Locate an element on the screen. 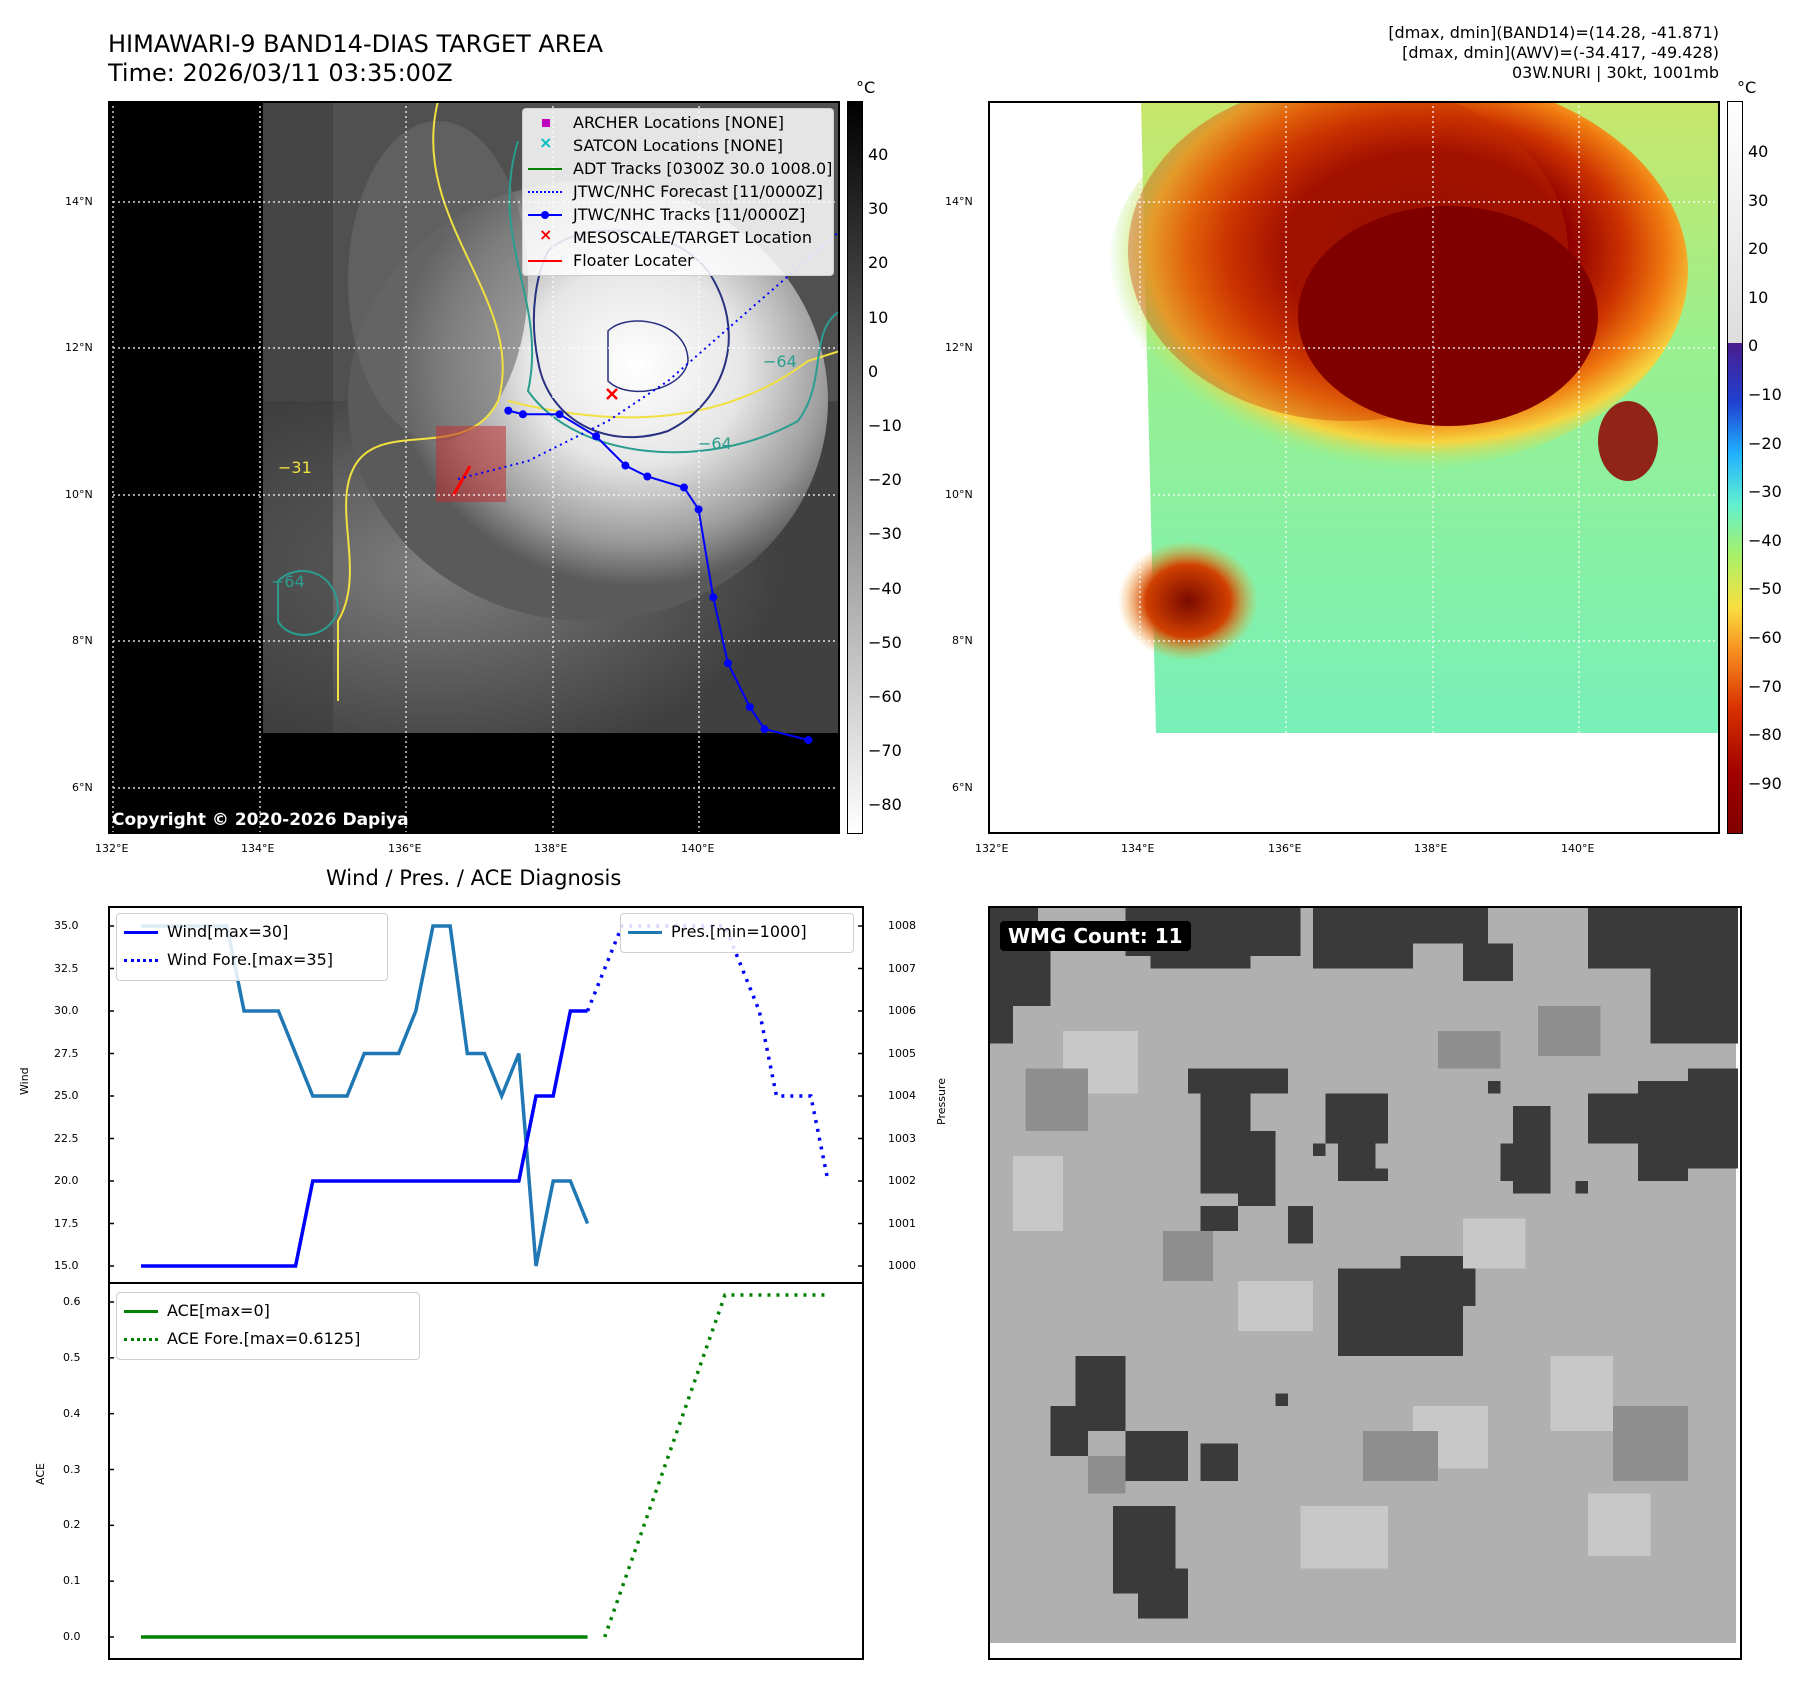 This screenshot has height=1690, width=1801. wmg-count-badge: WMG Count: 11 is located at coordinates (1095, 936).